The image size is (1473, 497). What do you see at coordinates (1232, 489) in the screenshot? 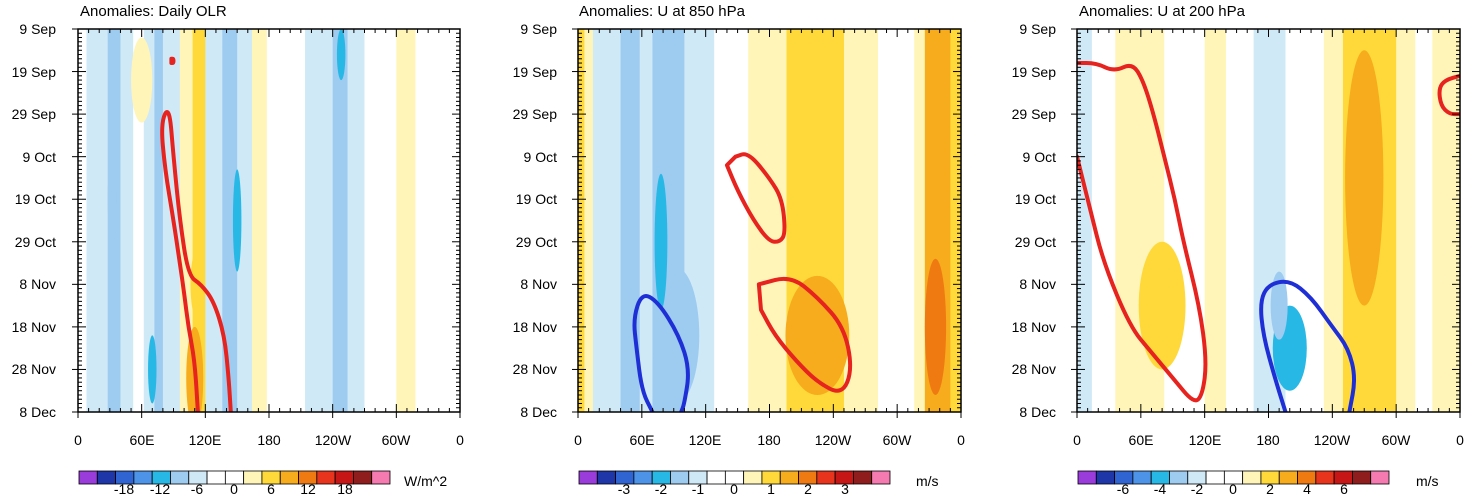
I see `colorbar-labels: -6 -4 -2 0 2 4 6` at bounding box center [1232, 489].